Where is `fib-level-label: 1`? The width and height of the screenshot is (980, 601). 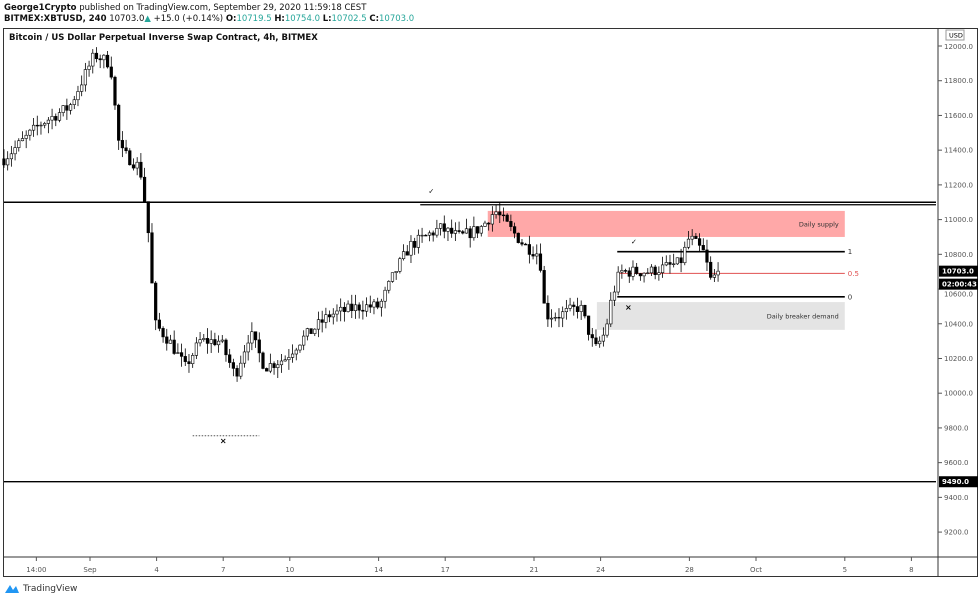
fib-level-label: 1 is located at coordinates (850, 252).